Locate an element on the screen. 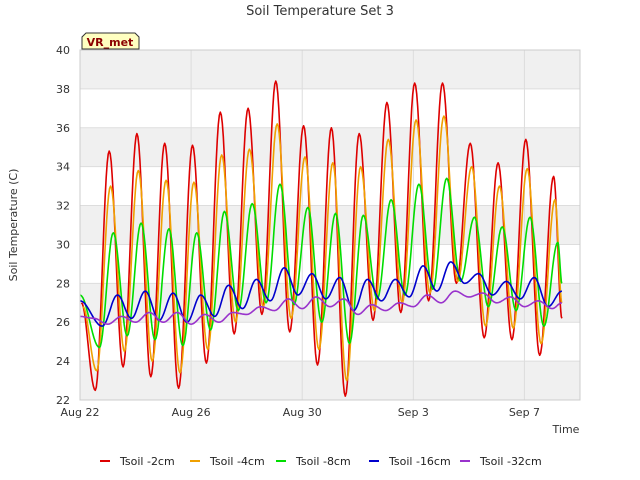 The width and height of the screenshot is (640, 480). station-badge: VR_met is located at coordinates (110, 41).